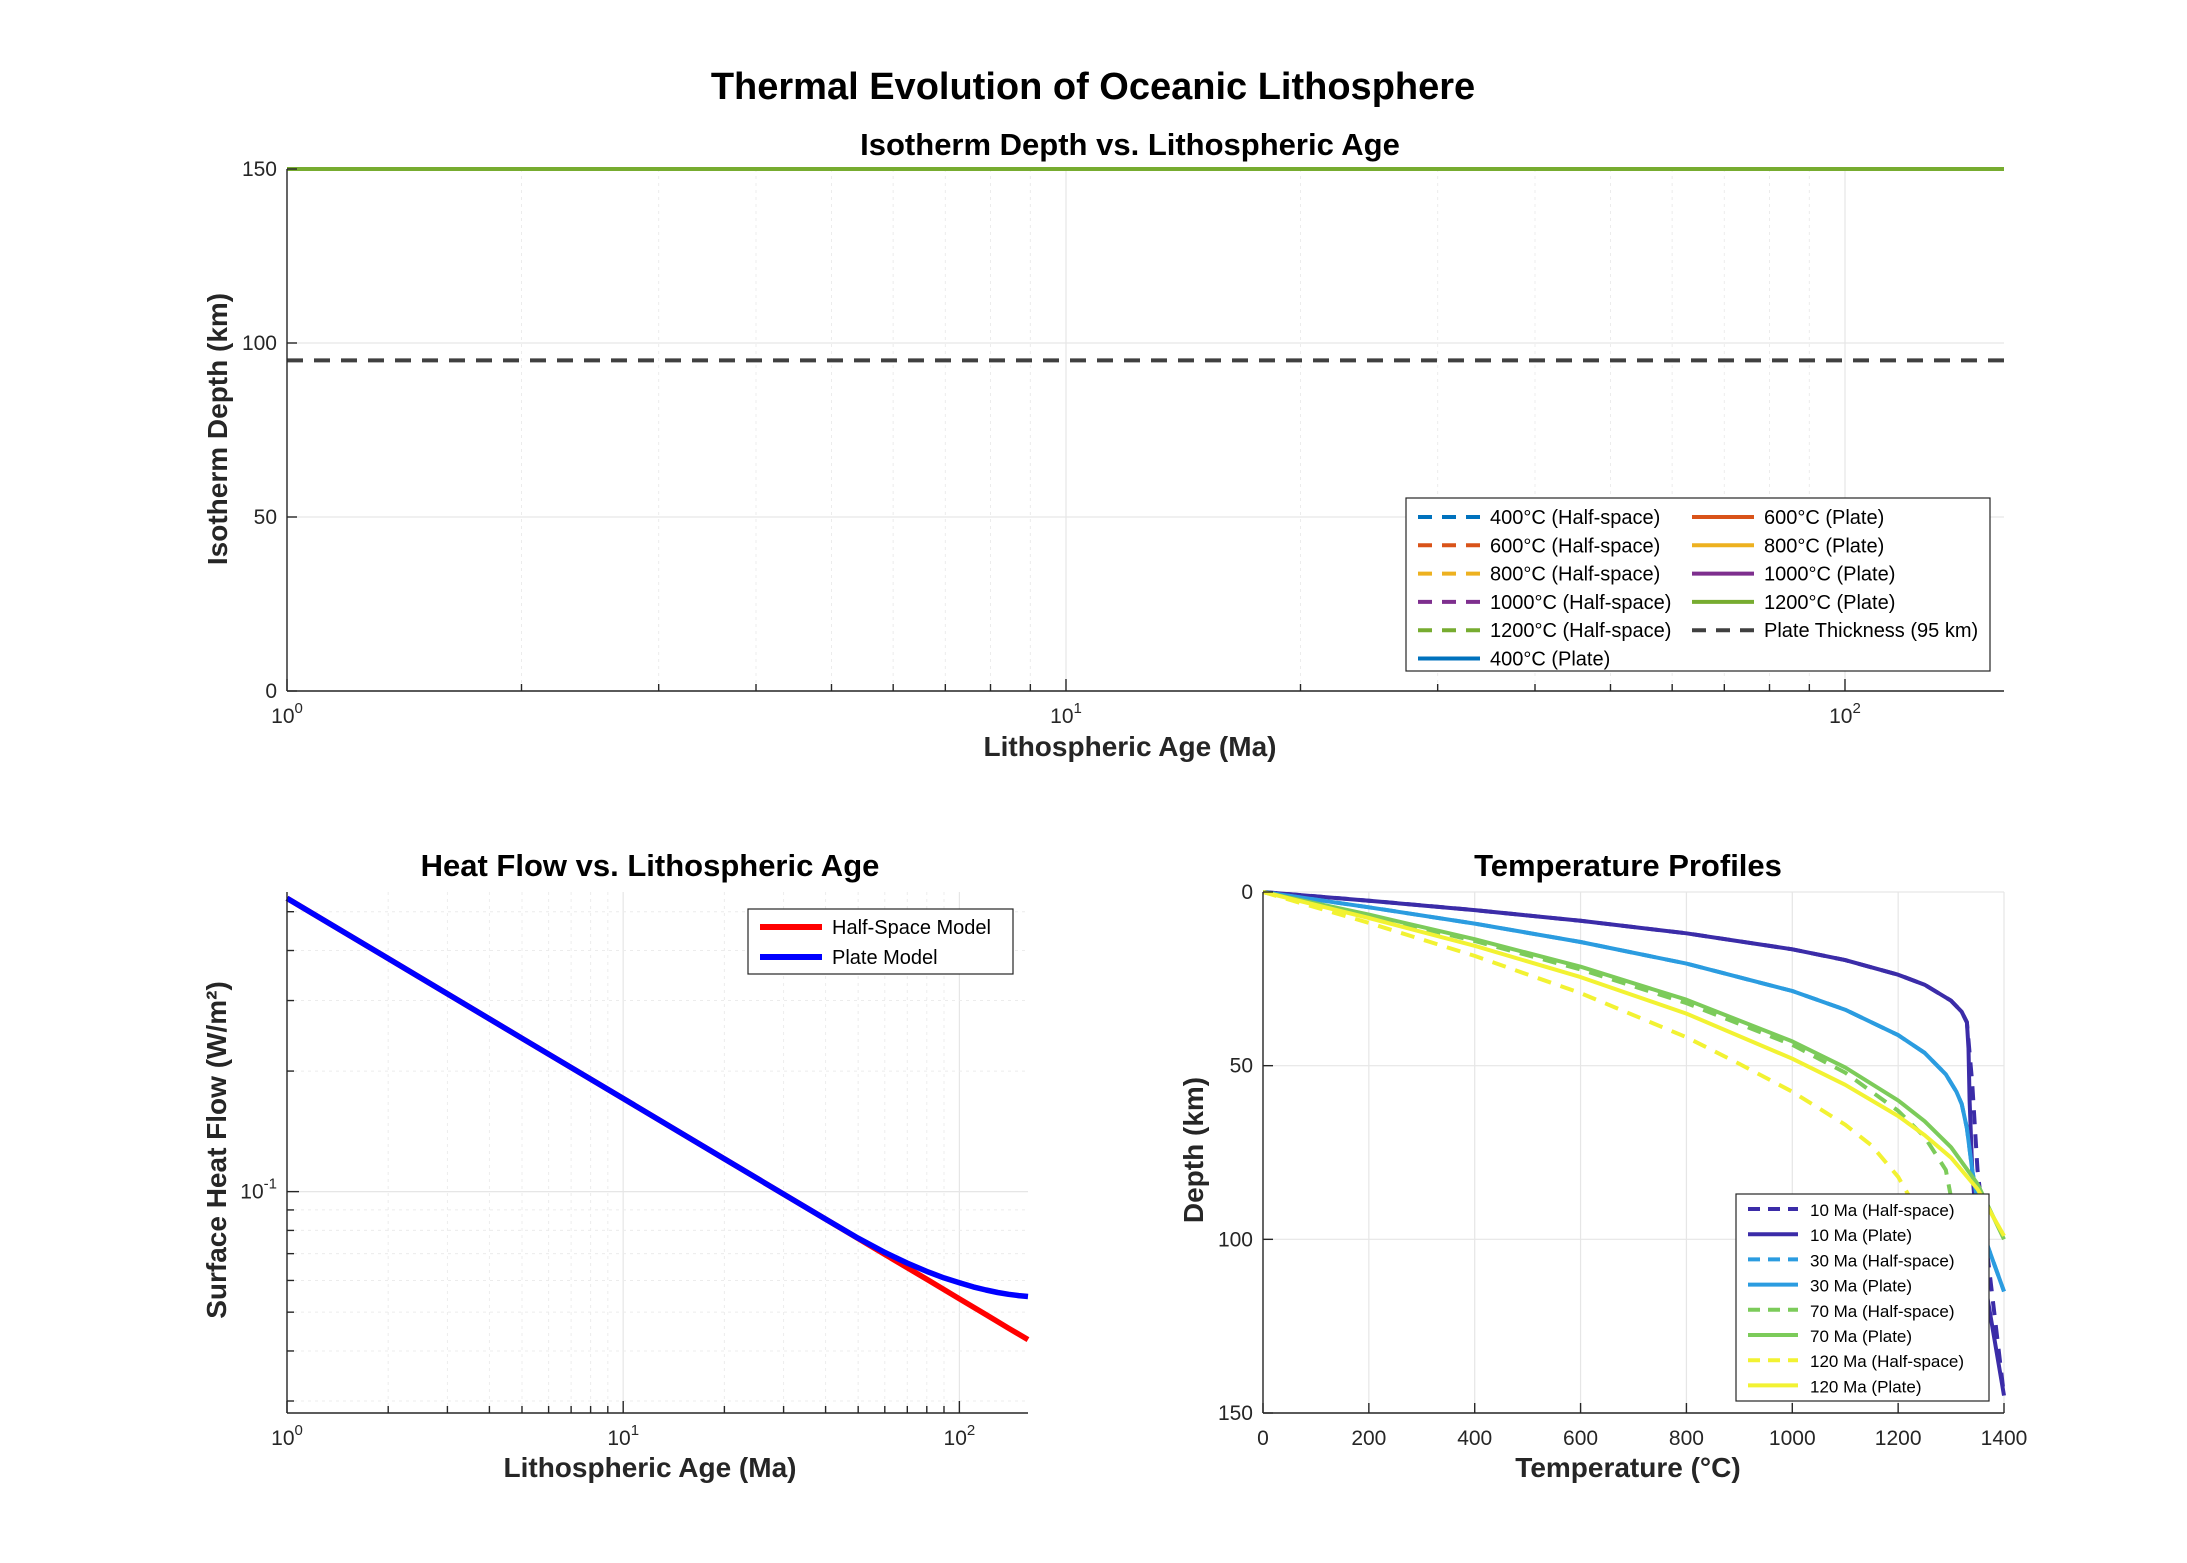 The height and width of the screenshot is (1563, 2187). Describe the element at coordinates (885, 958) in the screenshot. I see `legend-label-plate-model: Plate Model` at that location.